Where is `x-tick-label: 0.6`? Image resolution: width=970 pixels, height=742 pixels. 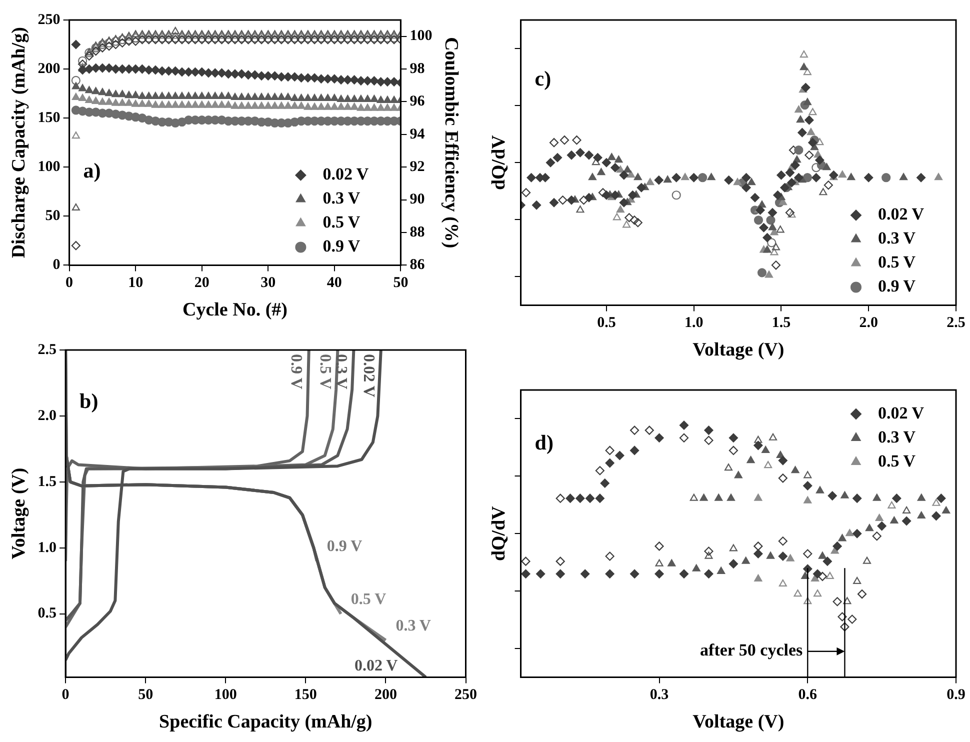 x-tick-label: 0.6 is located at coordinates (808, 695).